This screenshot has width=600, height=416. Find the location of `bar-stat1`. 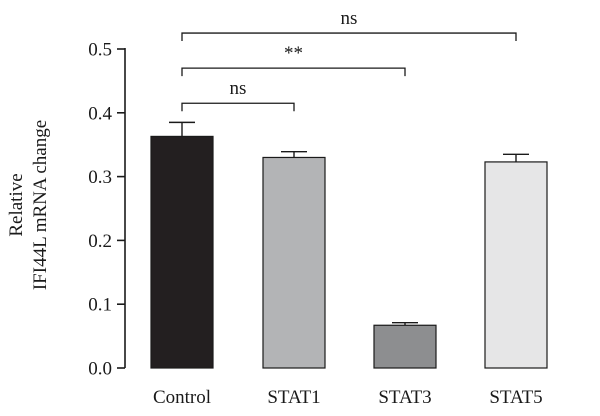

bar-stat1 is located at coordinates (294, 262).